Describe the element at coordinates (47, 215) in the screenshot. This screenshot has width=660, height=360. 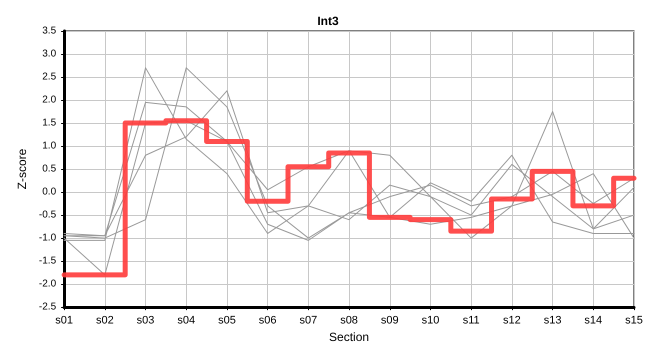
I see `y-tick-label: -0.5` at that location.